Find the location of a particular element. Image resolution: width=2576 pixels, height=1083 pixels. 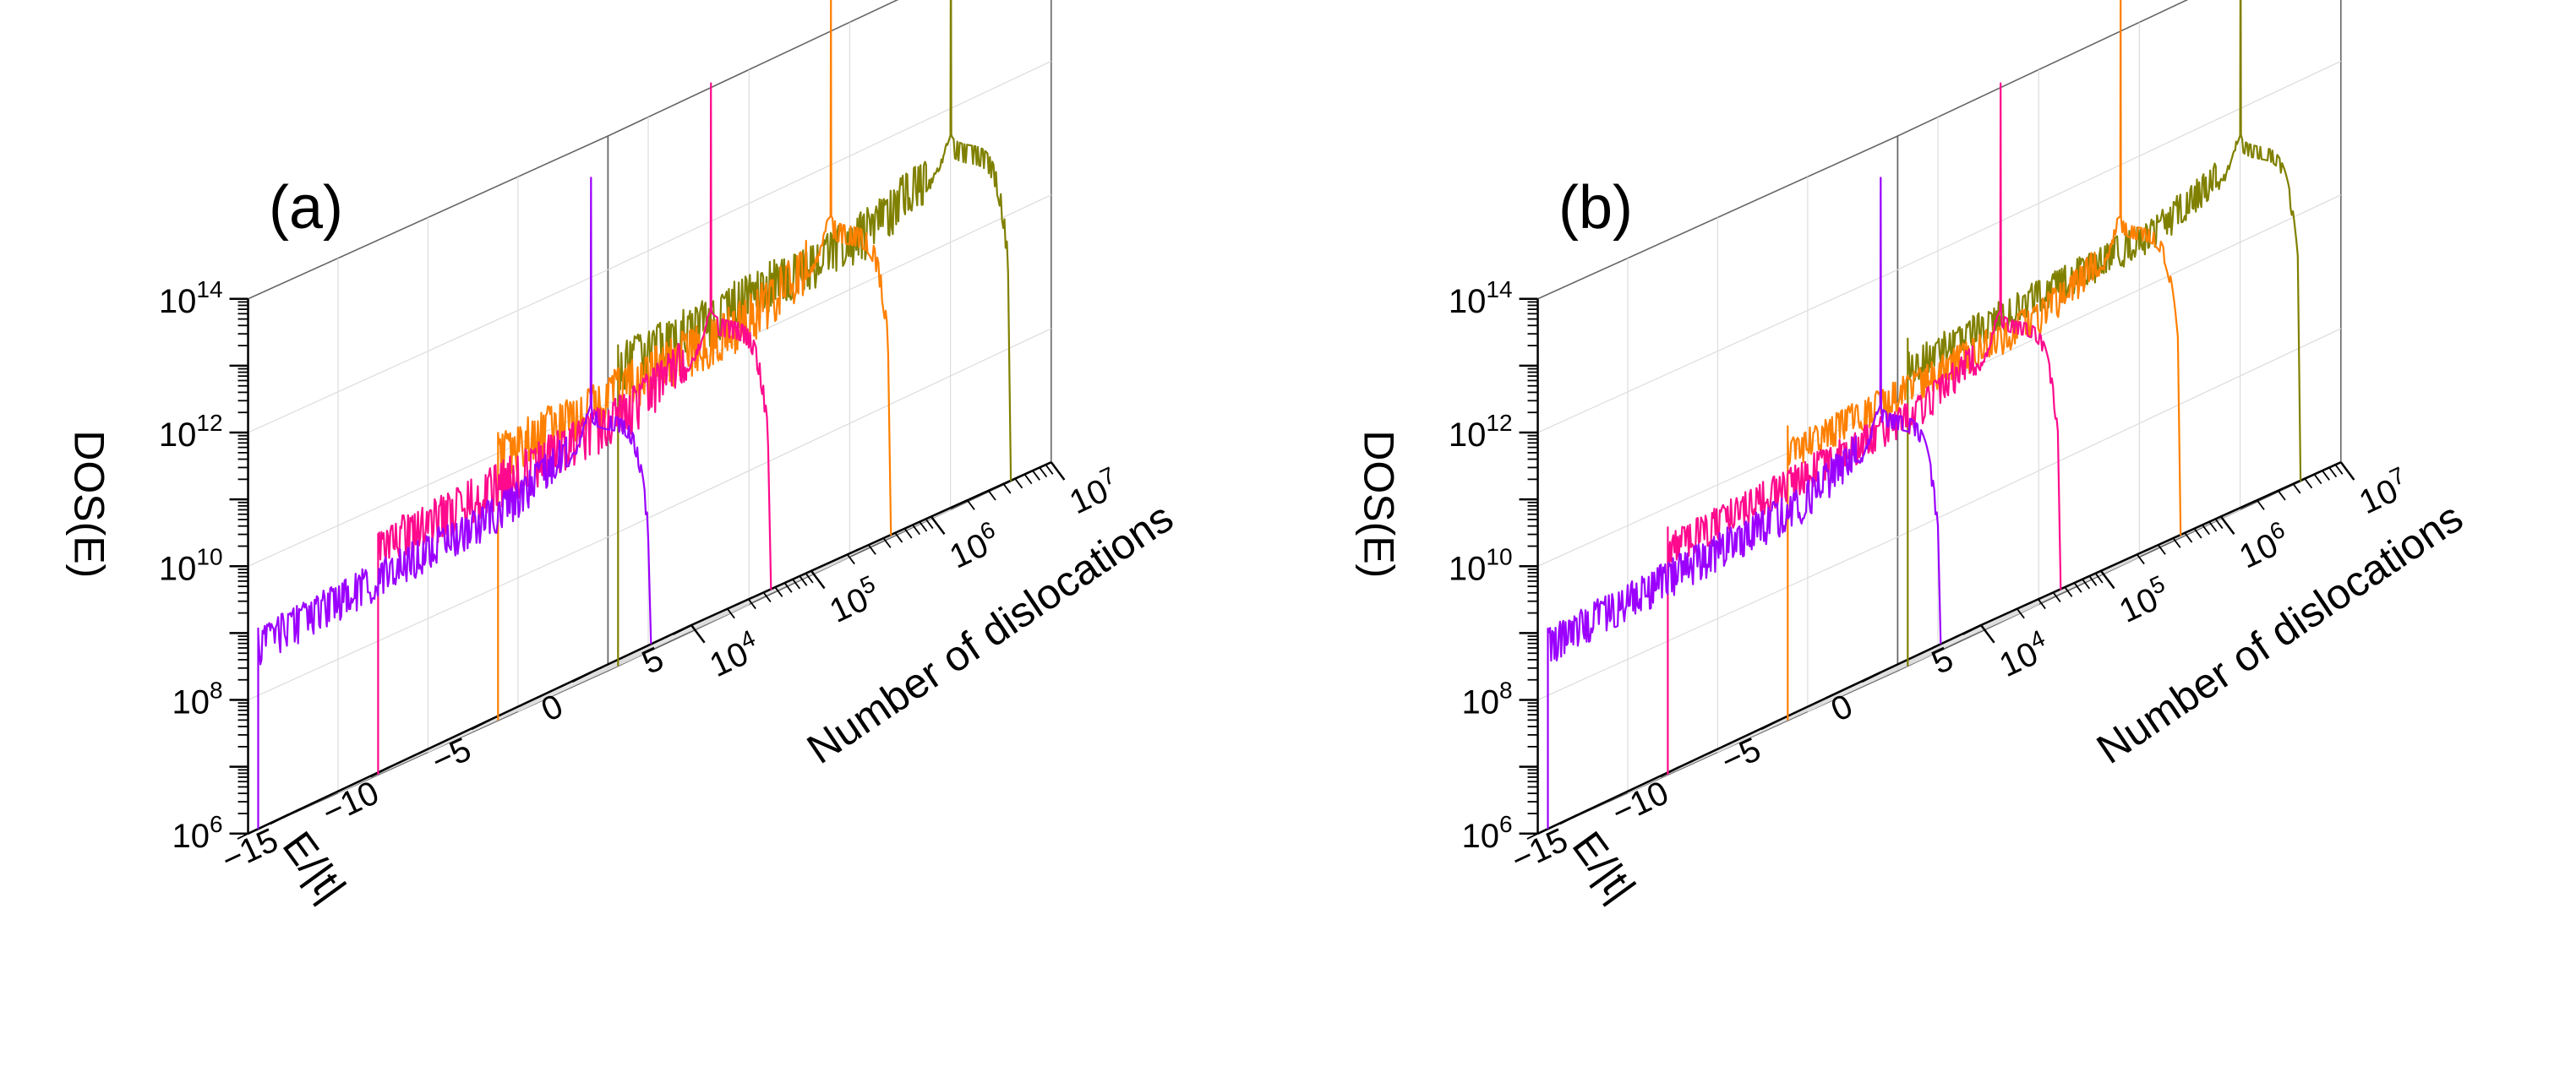

back-wall-right is located at coordinates (2119, 336).